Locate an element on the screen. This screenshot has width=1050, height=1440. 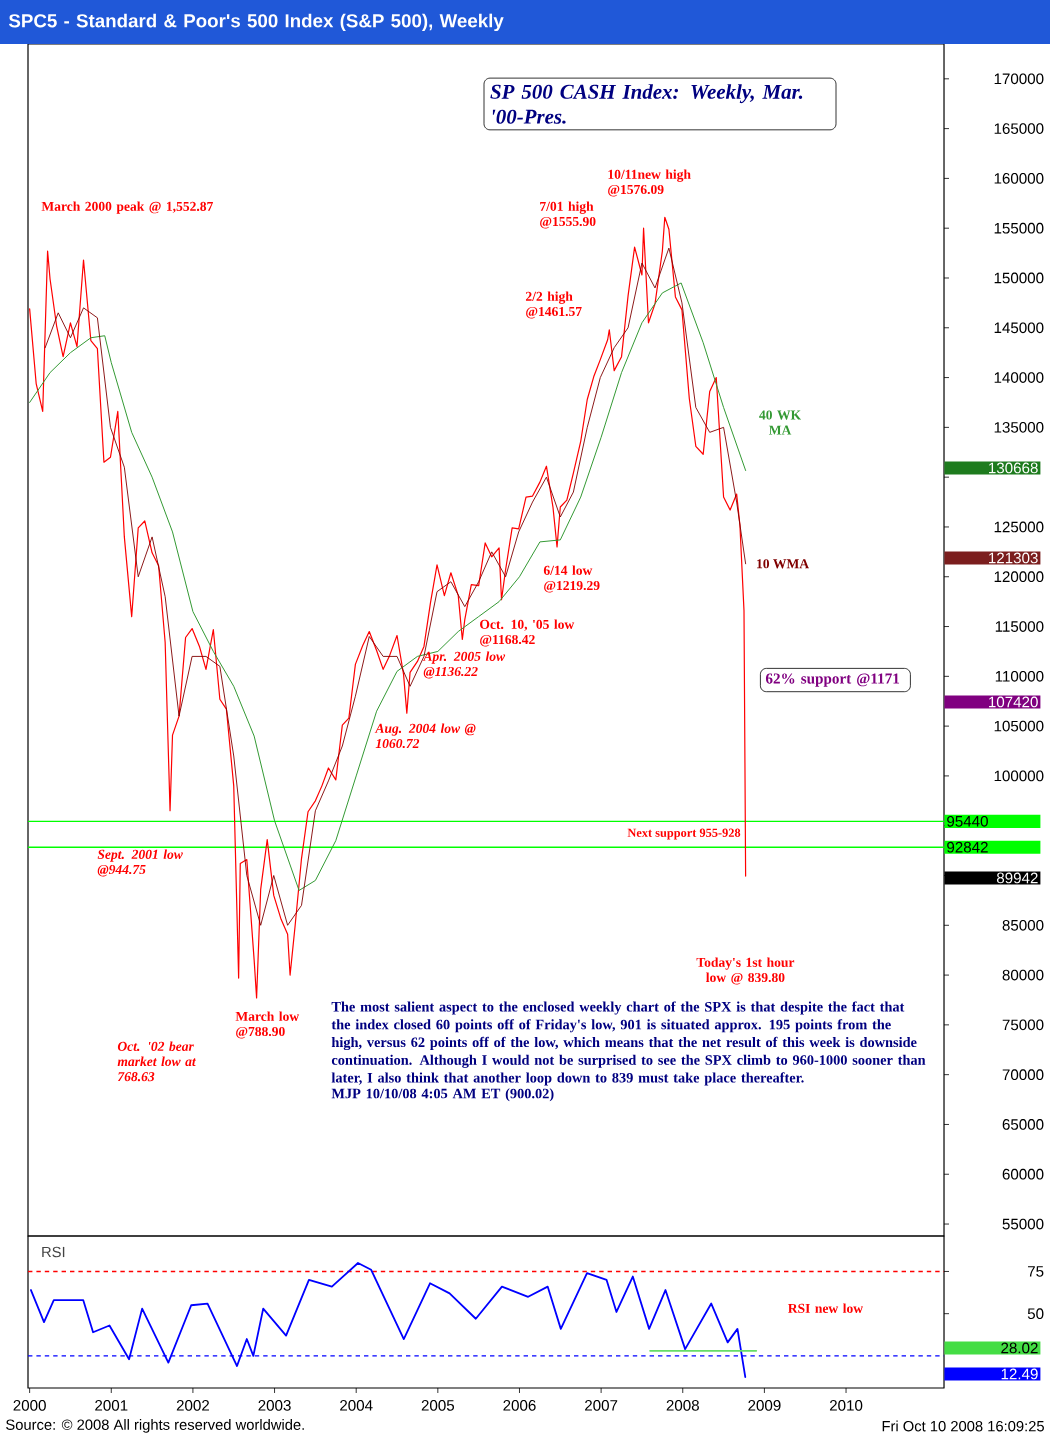
chart-title: SPC5 - Standard & Poor's 500 Index (S&P 500), Weekly is located at coordinates (256, 22).